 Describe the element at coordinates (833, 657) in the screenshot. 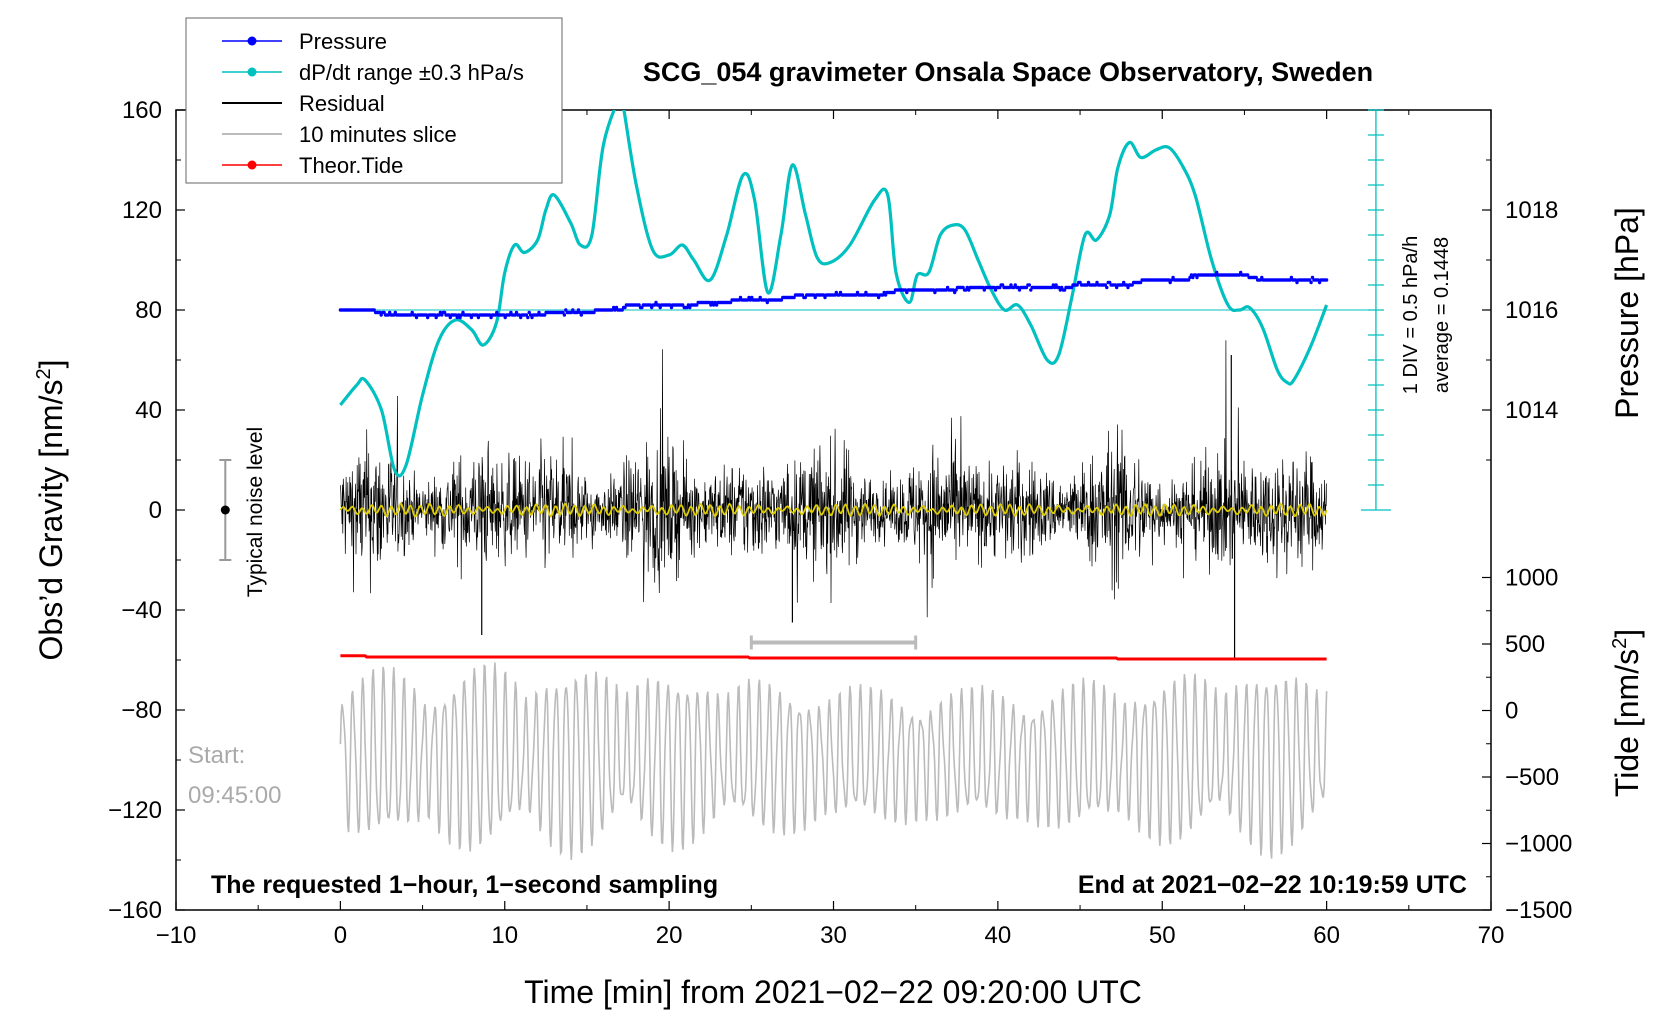

I see `theor-tide-line` at that location.